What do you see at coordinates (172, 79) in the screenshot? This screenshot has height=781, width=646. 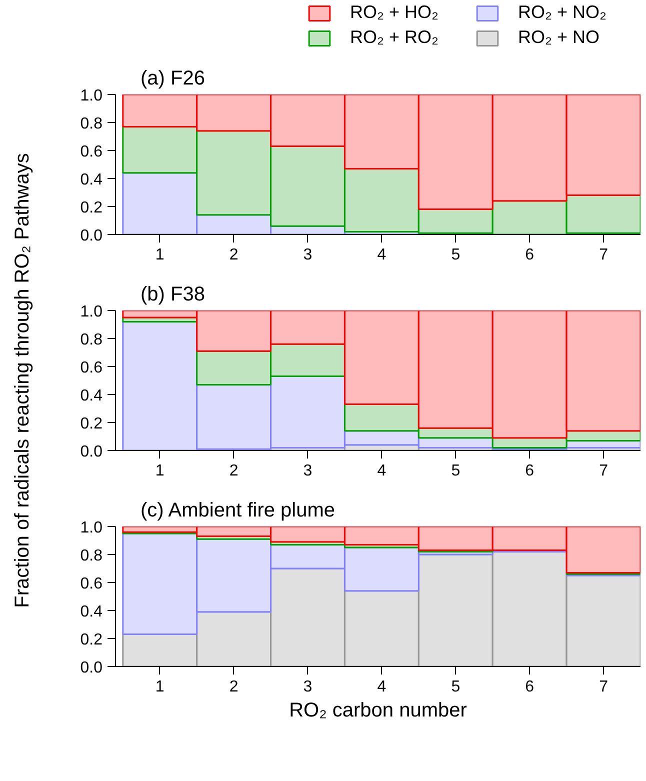 I see `chart-title: (a) F26` at bounding box center [172, 79].